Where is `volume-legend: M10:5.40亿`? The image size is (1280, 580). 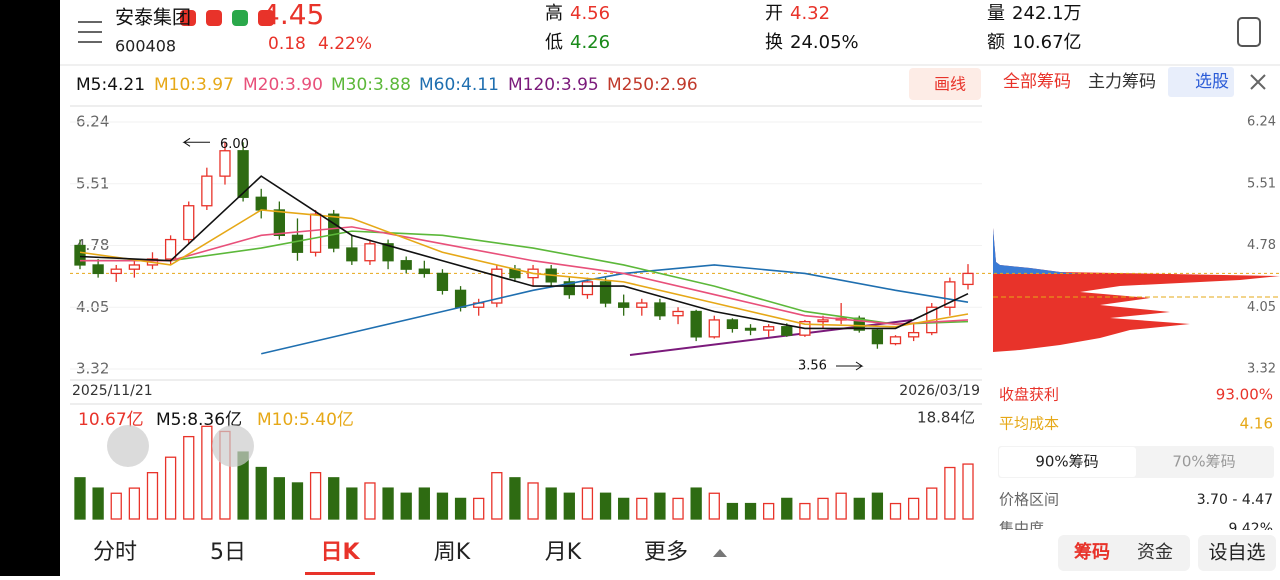
volume-legend: M10:5.40亿 is located at coordinates (305, 420).